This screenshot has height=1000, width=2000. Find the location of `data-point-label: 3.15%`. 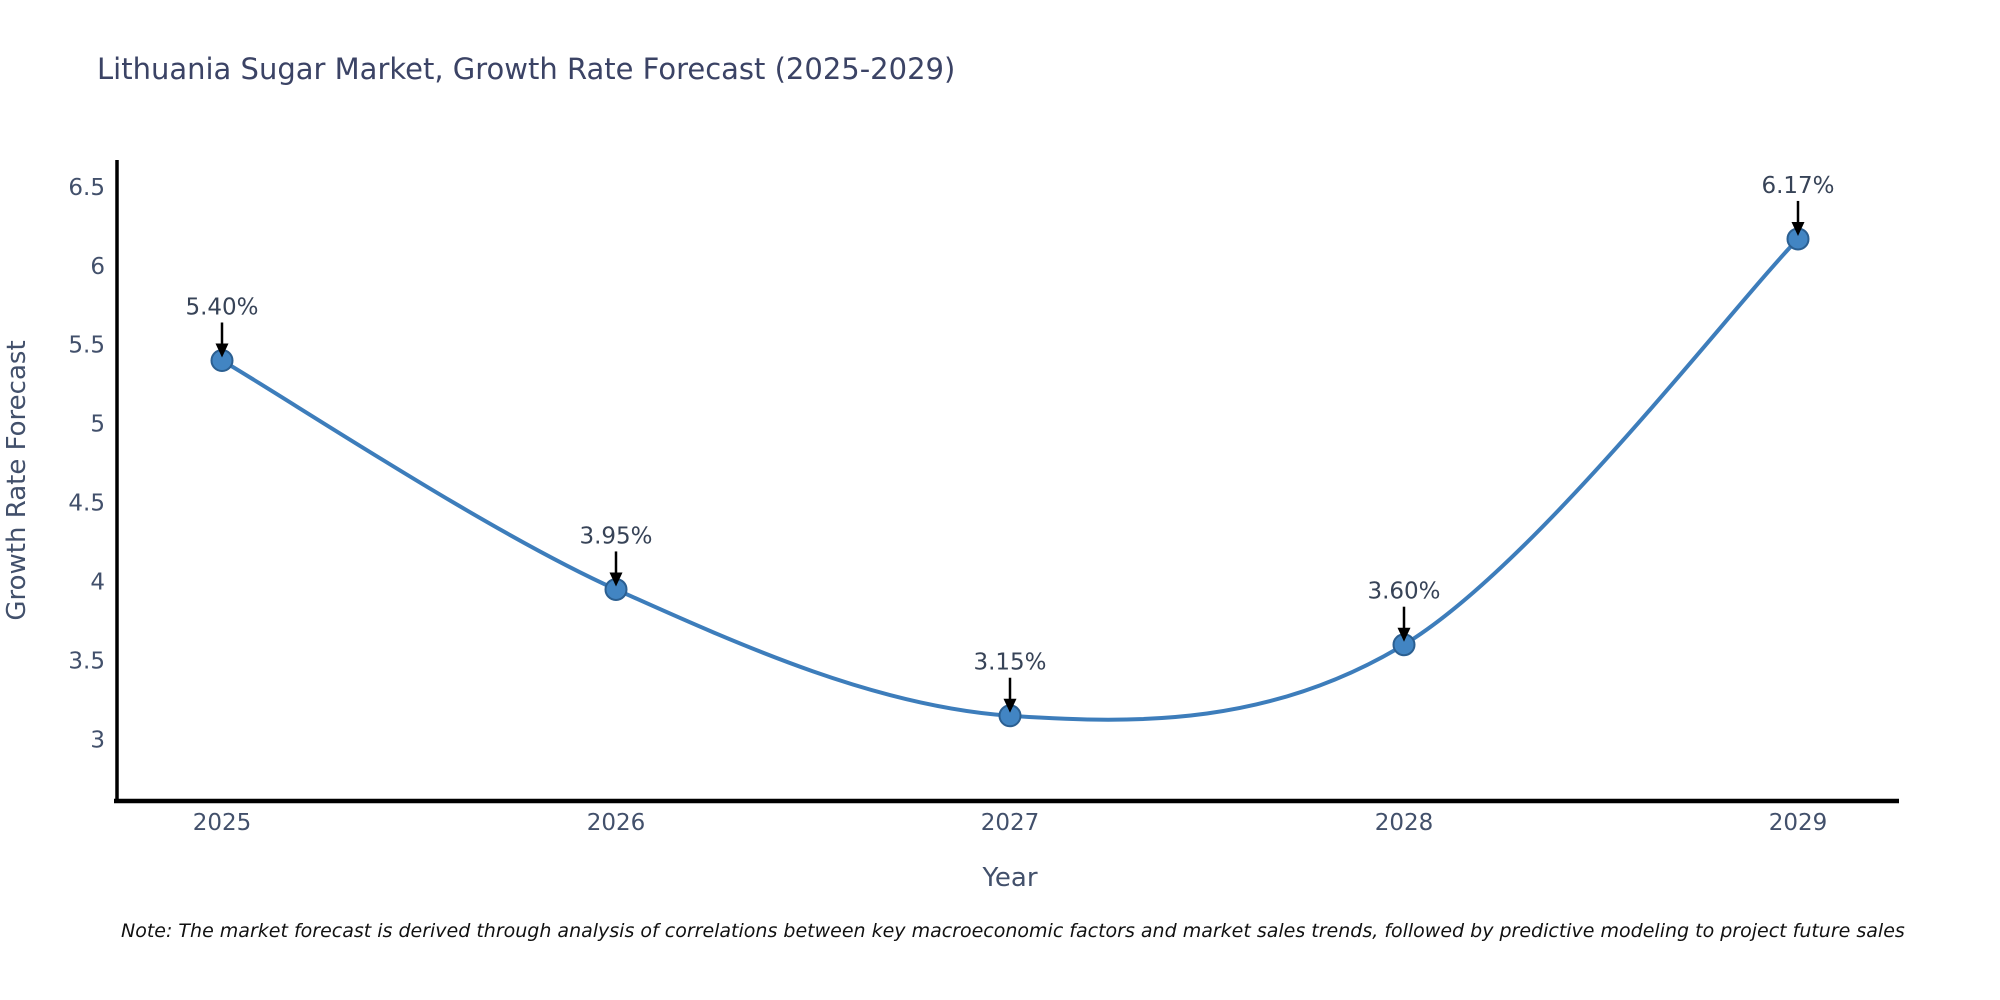

data-point-label: 3.15% is located at coordinates (1009, 663).